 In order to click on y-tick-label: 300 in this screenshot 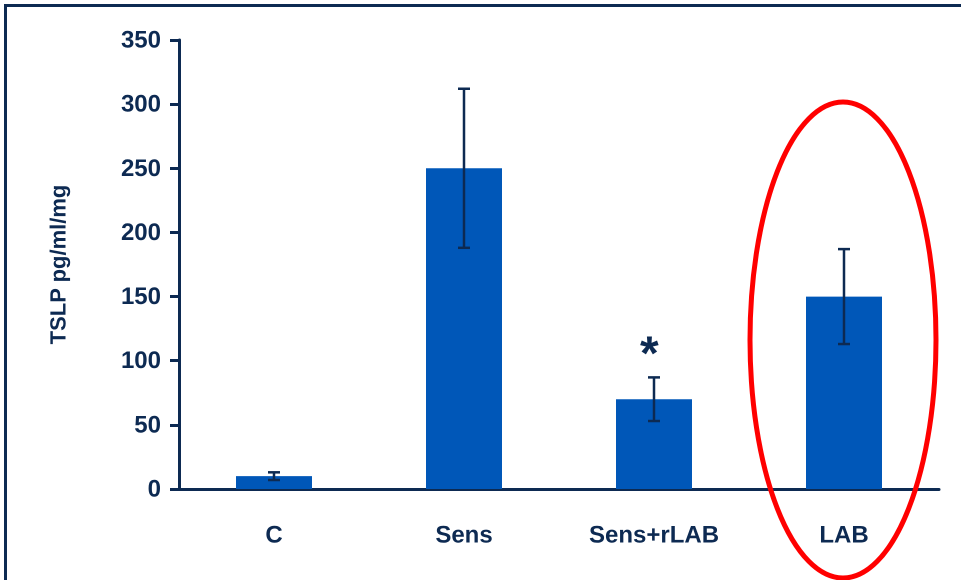, I will do `click(140, 104)`.